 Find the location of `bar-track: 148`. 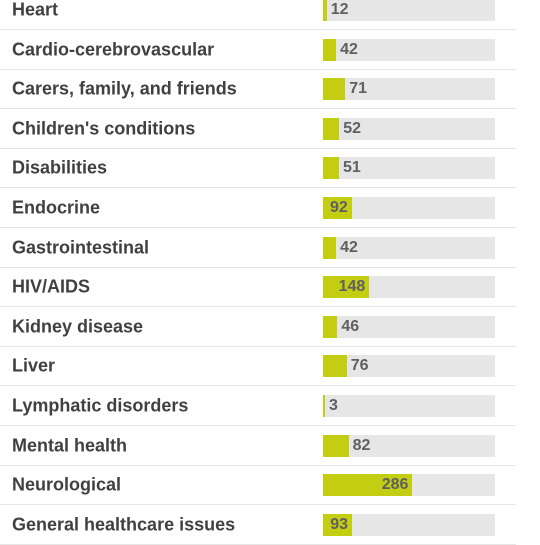

bar-track: 148 is located at coordinates (409, 287).